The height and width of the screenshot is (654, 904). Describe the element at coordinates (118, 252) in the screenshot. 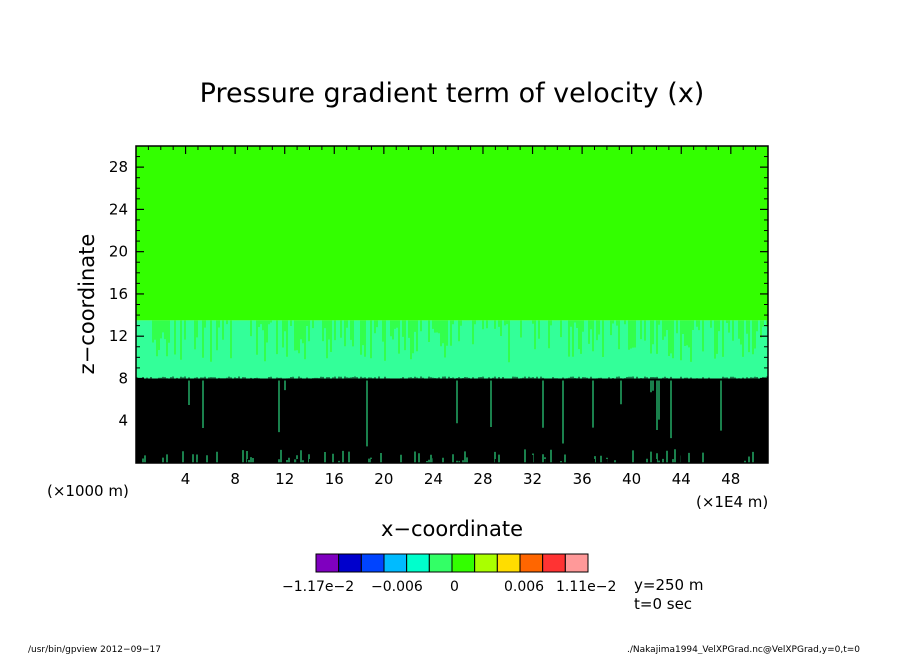

I see `y-tick-label: 20` at that location.